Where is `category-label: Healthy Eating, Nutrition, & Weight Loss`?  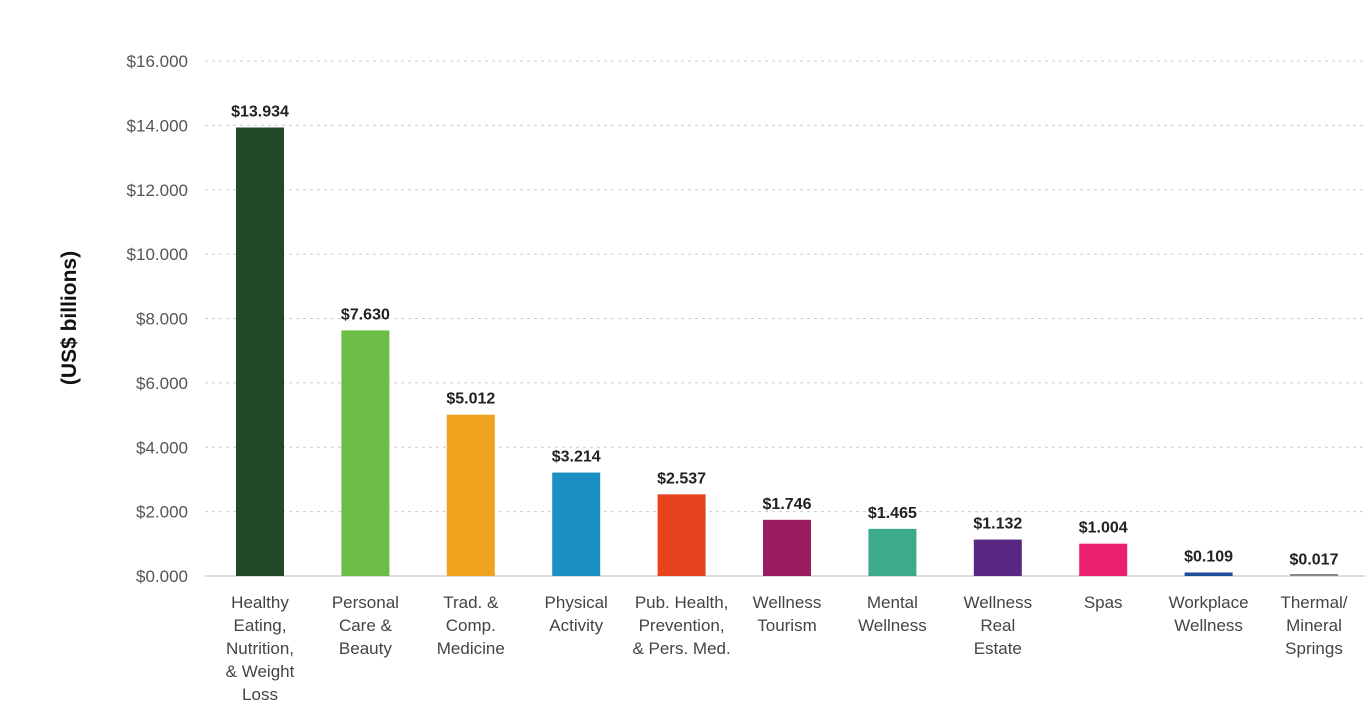 category-label: Healthy Eating, Nutrition, & Weight Loss is located at coordinates (260, 648).